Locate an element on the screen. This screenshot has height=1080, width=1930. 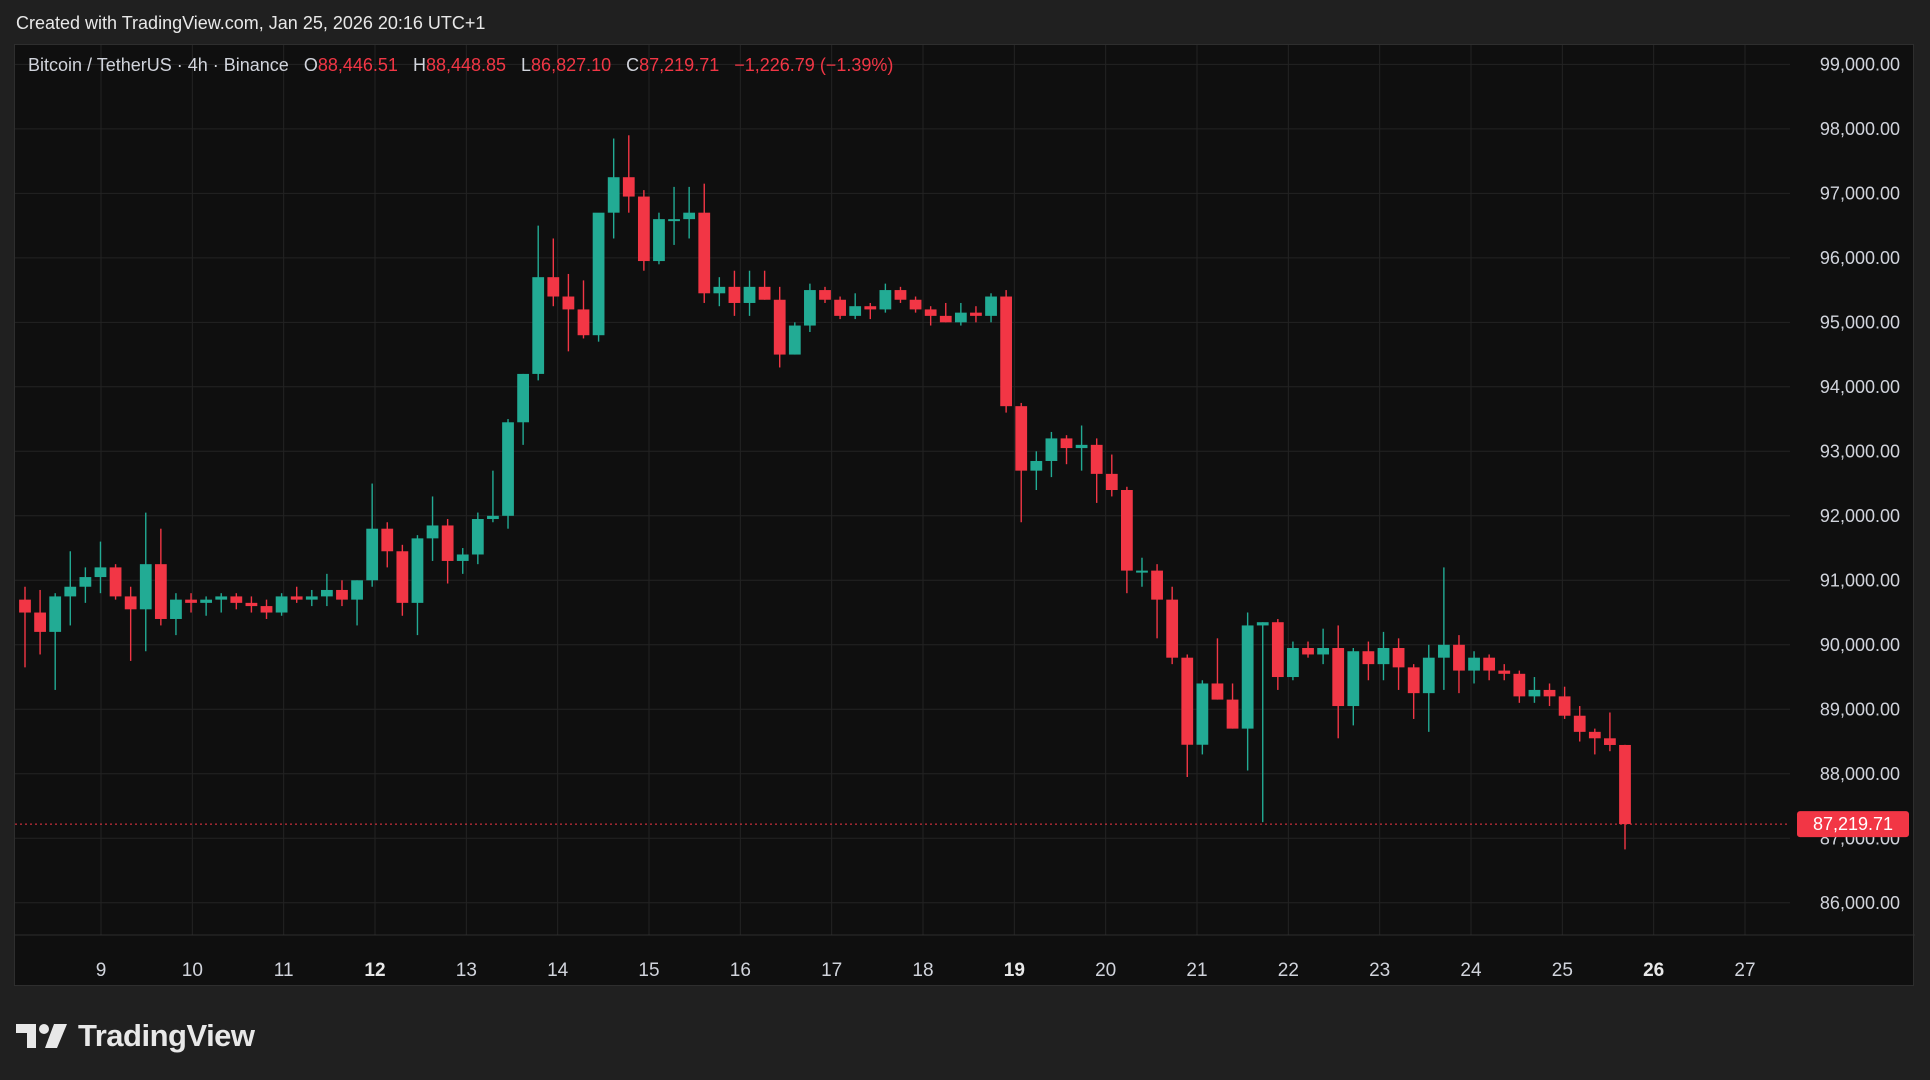
close-label: C is located at coordinates (633, 65).